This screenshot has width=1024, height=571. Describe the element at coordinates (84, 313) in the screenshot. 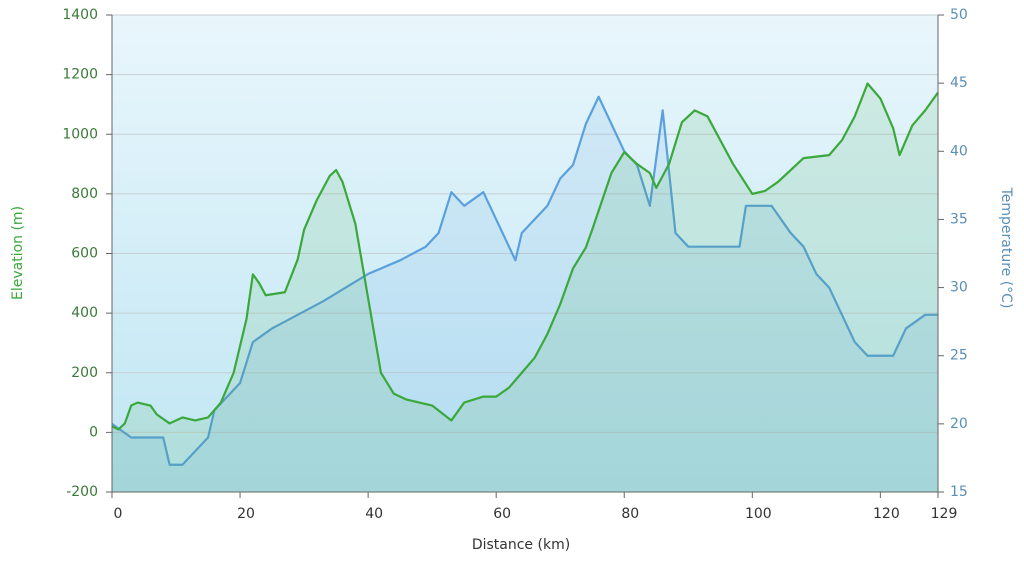

I see `y-tick-label: 400` at that location.